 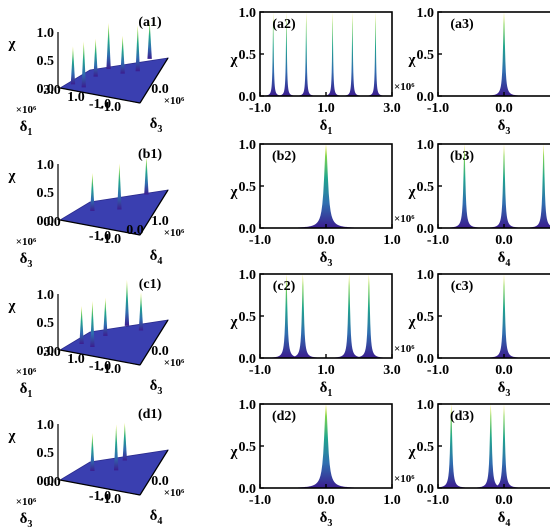 What do you see at coordinates (156, 125) in the screenshot?
I see `axis-b-label-a1: δ3` at bounding box center [156, 125].